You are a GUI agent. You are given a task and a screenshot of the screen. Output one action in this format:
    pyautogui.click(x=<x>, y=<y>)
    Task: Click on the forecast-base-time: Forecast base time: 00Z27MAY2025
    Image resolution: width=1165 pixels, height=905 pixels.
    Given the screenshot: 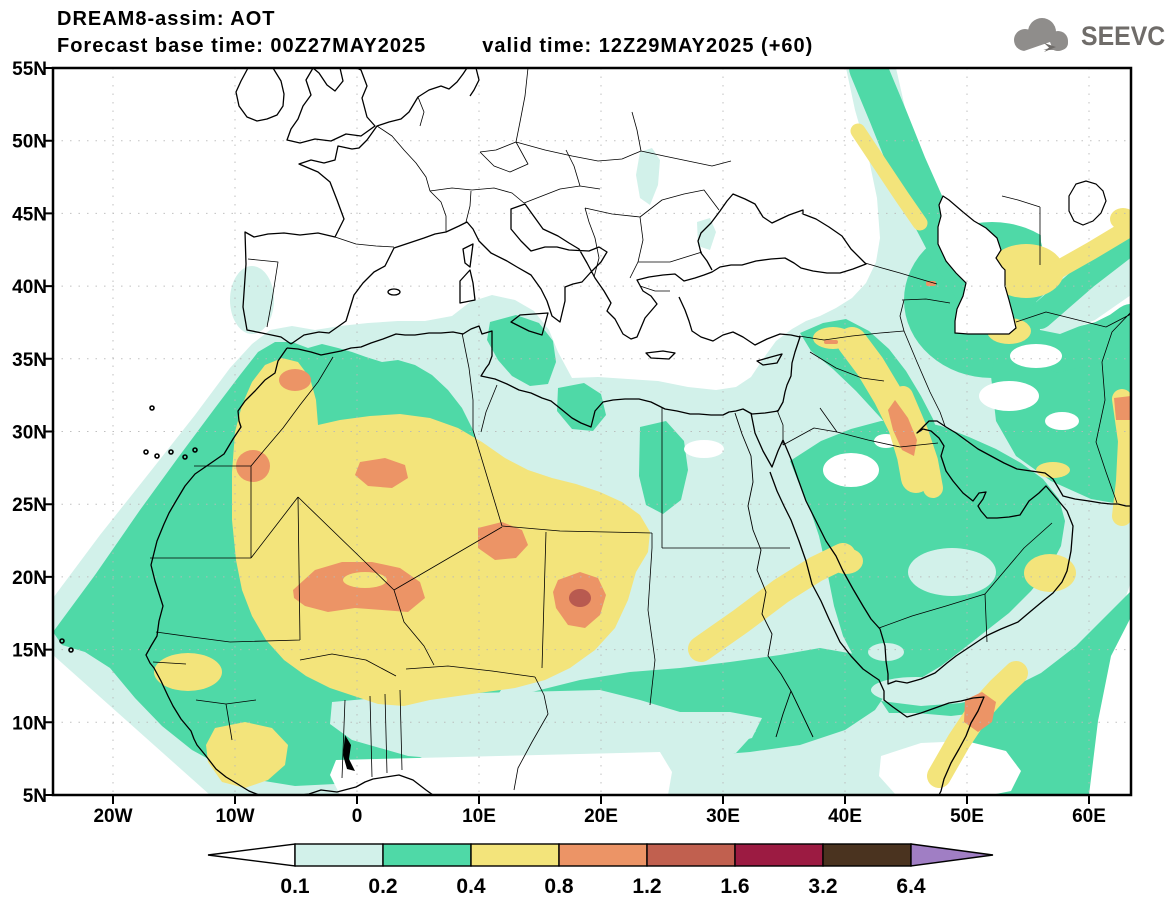 What is the action you would take?
    pyautogui.click(x=242, y=46)
    